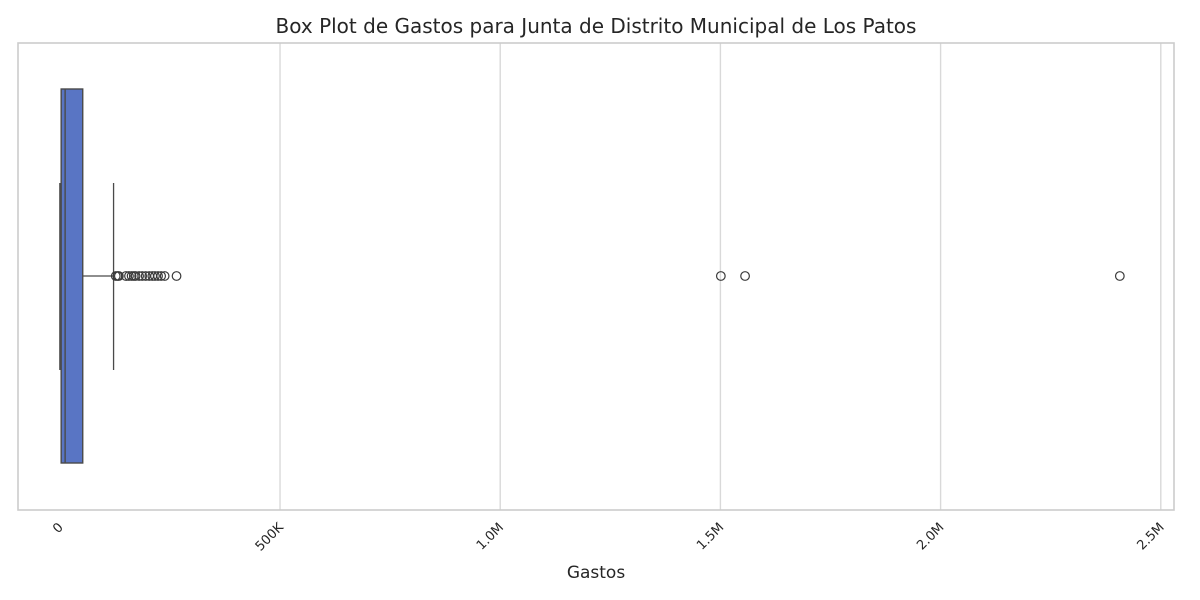 The image size is (1200, 600). What do you see at coordinates (87, 276) in the screenshot?
I see `box-plot` at bounding box center [87, 276].